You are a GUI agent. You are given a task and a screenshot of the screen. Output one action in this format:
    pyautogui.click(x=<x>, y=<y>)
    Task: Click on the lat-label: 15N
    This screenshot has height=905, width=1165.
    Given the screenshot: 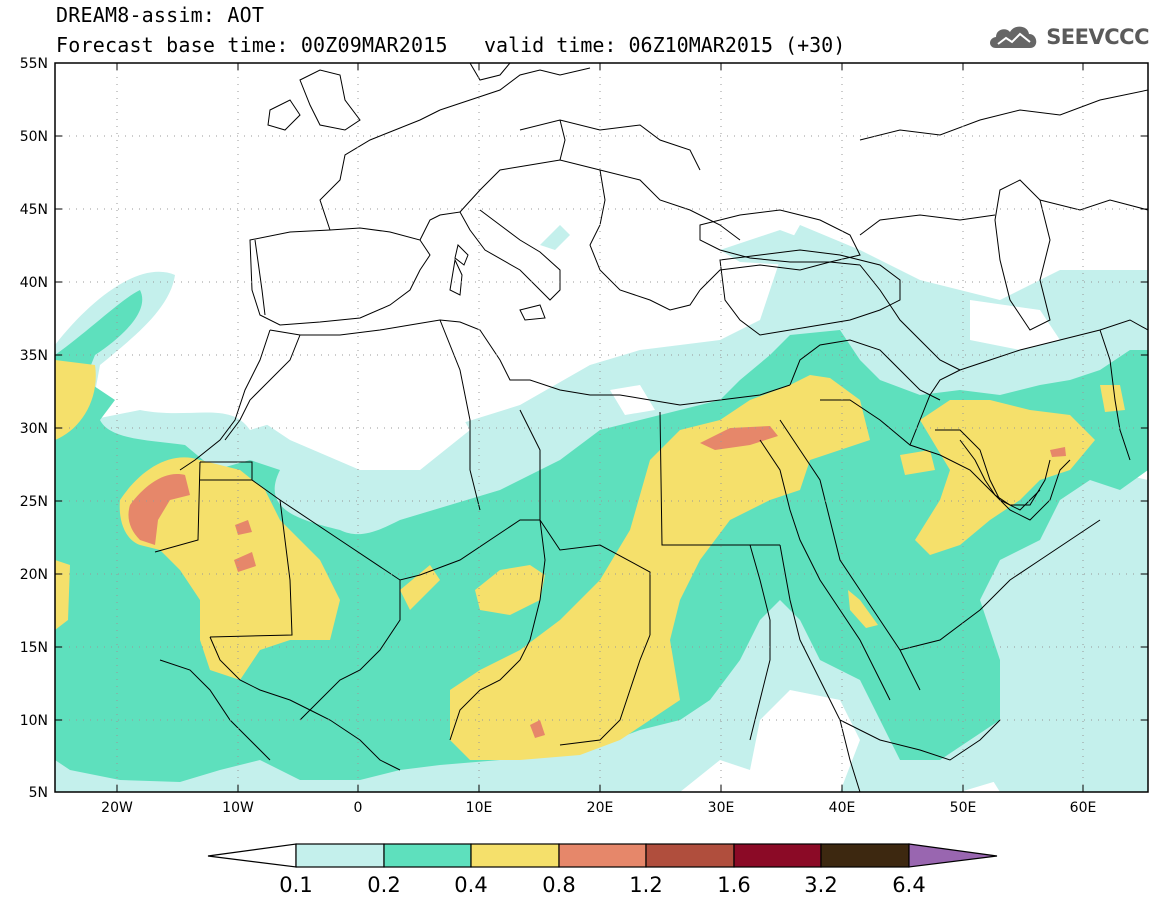 What is the action you would take?
    pyautogui.click(x=34, y=648)
    